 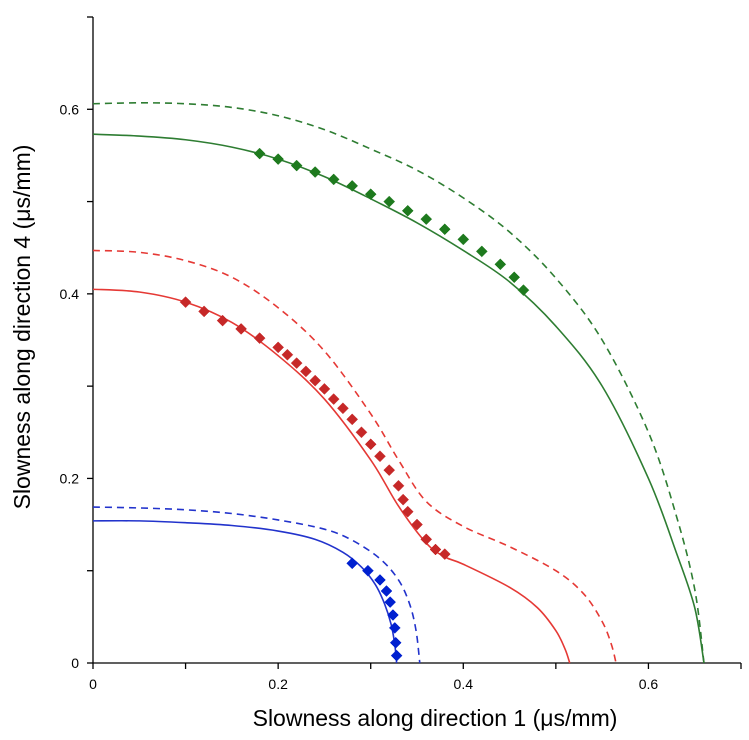 I want to click on y-tick-label: 0, so click(x=75, y=663).